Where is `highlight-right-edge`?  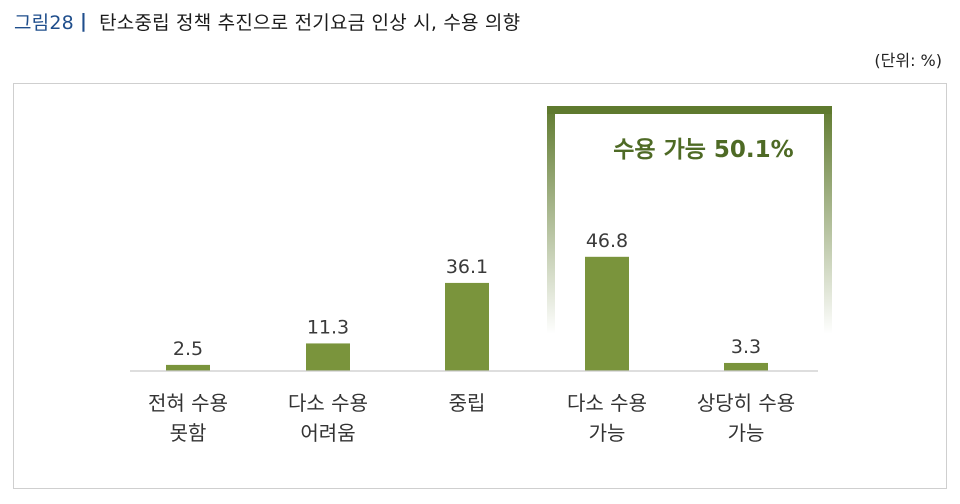 highlight-right-edge is located at coordinates (828, 220).